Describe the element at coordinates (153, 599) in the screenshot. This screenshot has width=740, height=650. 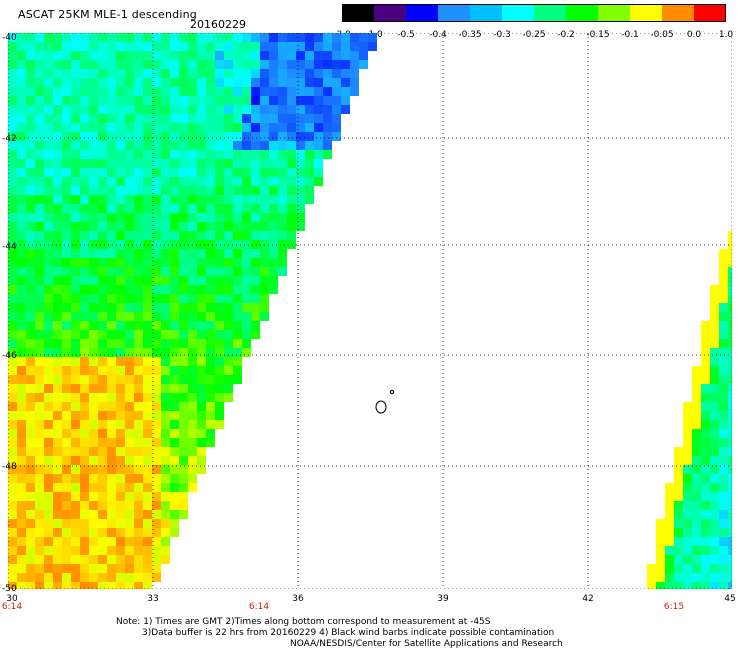
I see `longitude-label: 33` at that location.